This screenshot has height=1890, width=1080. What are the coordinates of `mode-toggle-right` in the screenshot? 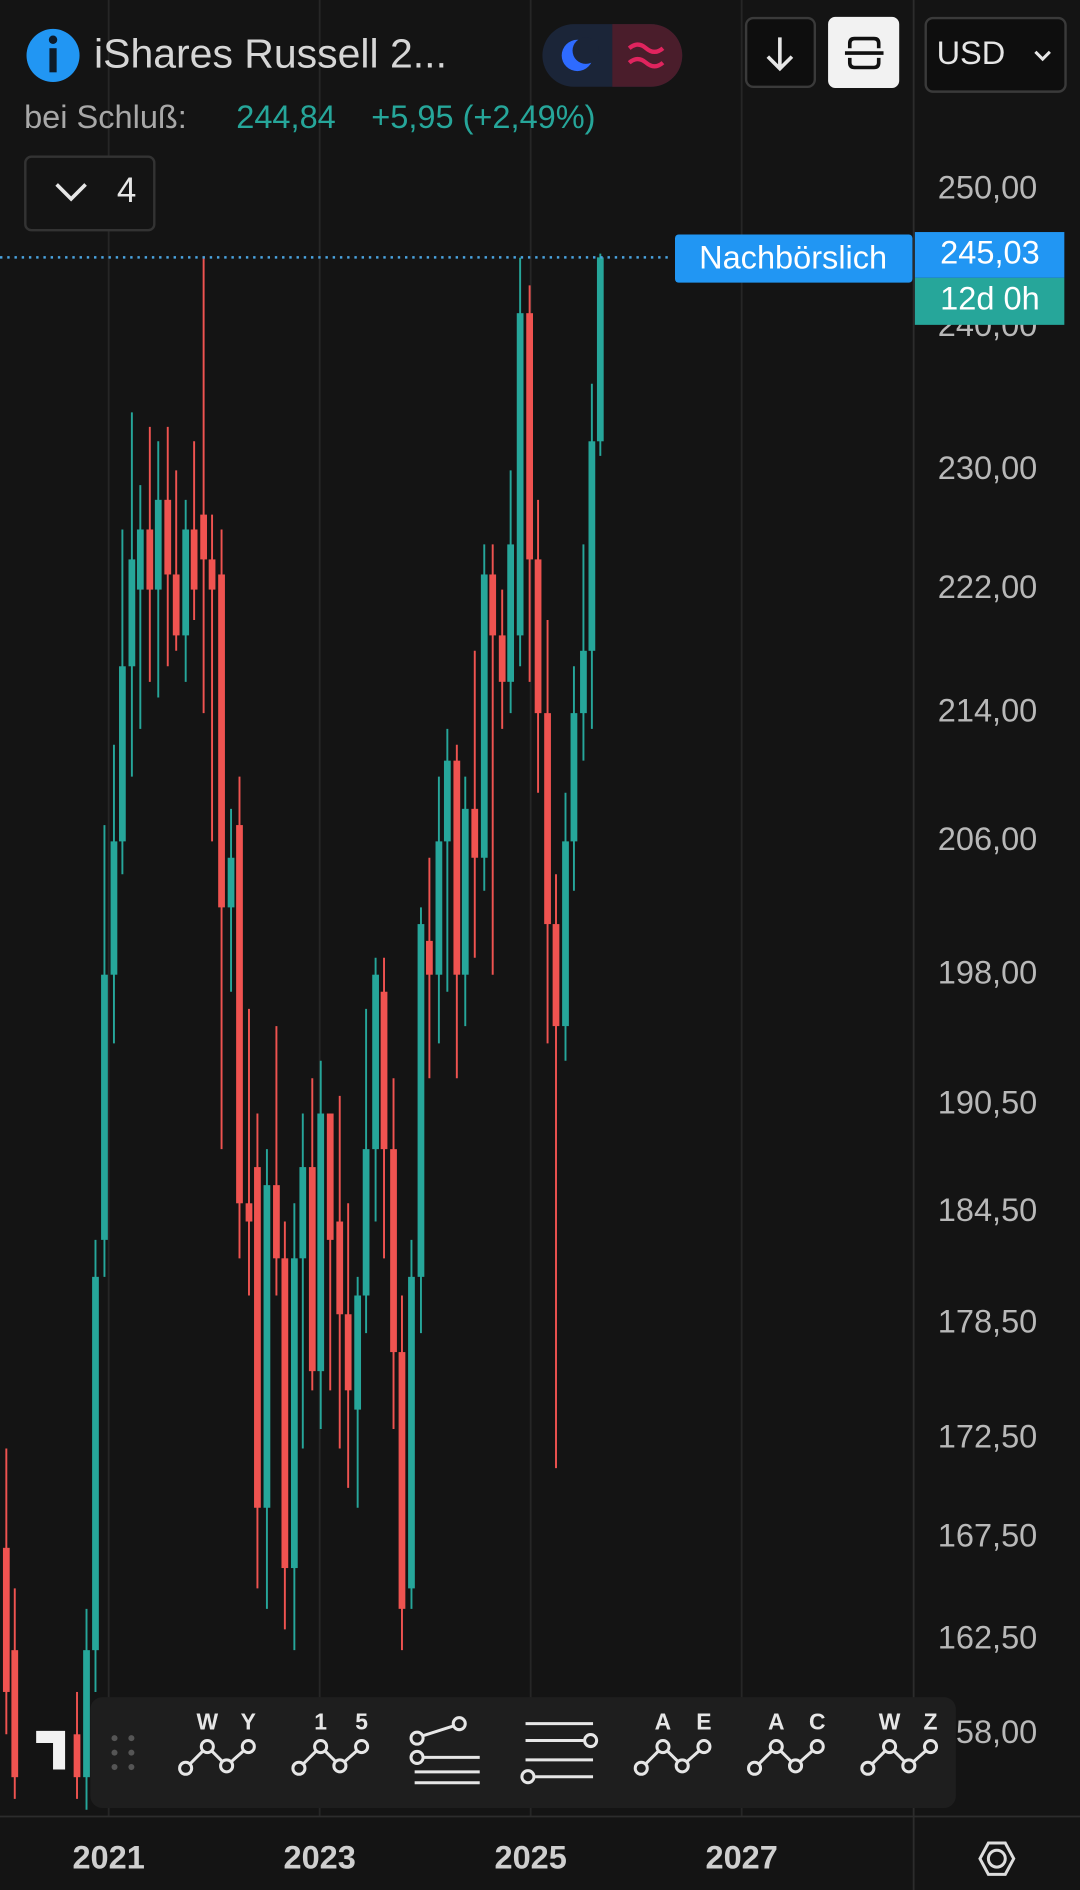 It's located at (647, 55).